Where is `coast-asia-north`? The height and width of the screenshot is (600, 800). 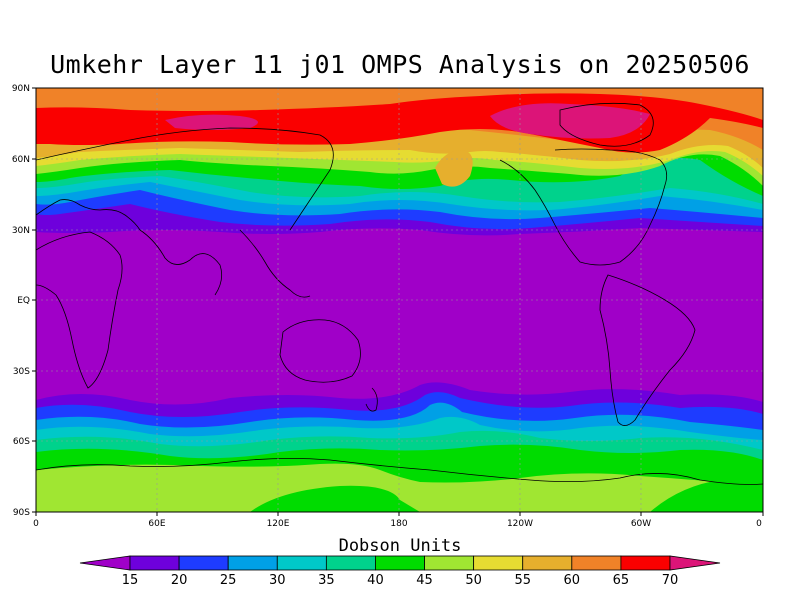 coast-asia-north is located at coordinates (185, 179).